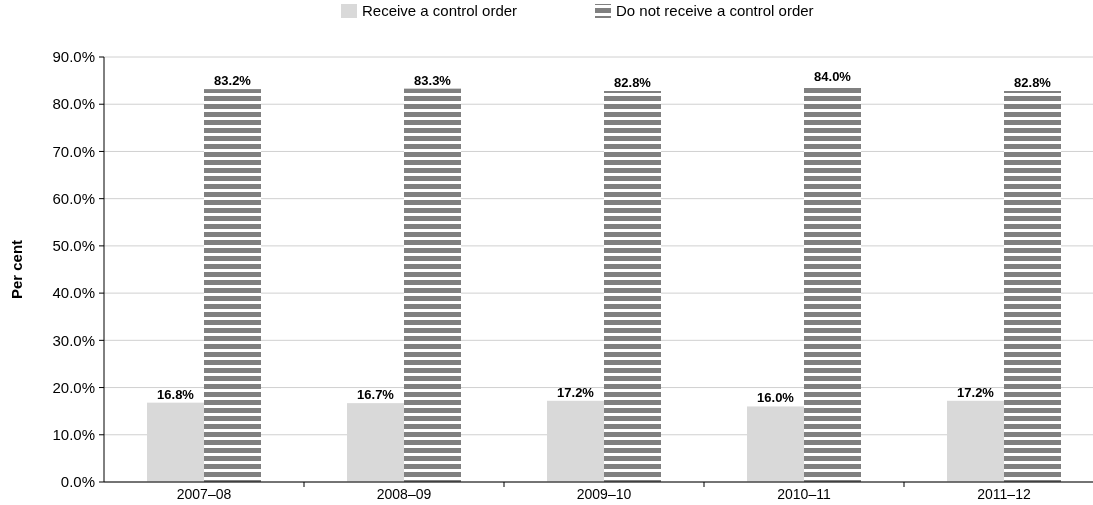  Describe the element at coordinates (776, 398) in the screenshot. I see `data-label: 16.0%` at that location.